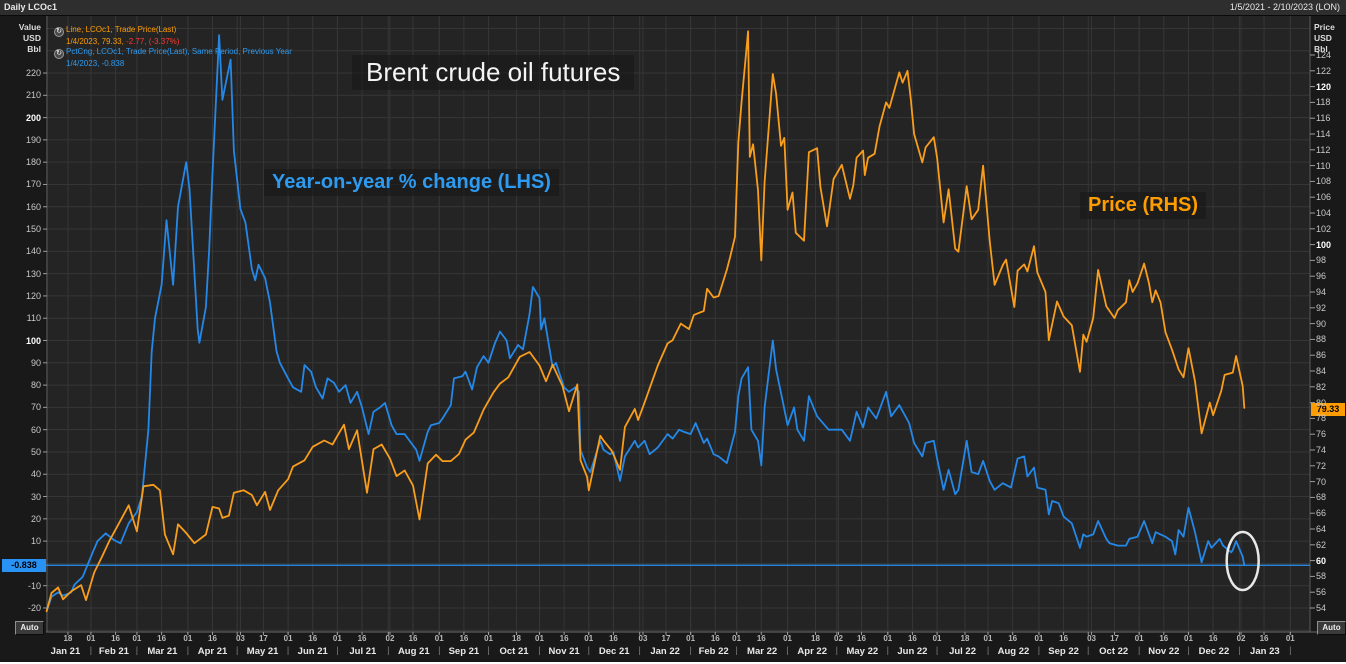 This screenshot has width=1346, height=664. I want to click on auto-scale-button-right: Auto, so click(1331, 628).